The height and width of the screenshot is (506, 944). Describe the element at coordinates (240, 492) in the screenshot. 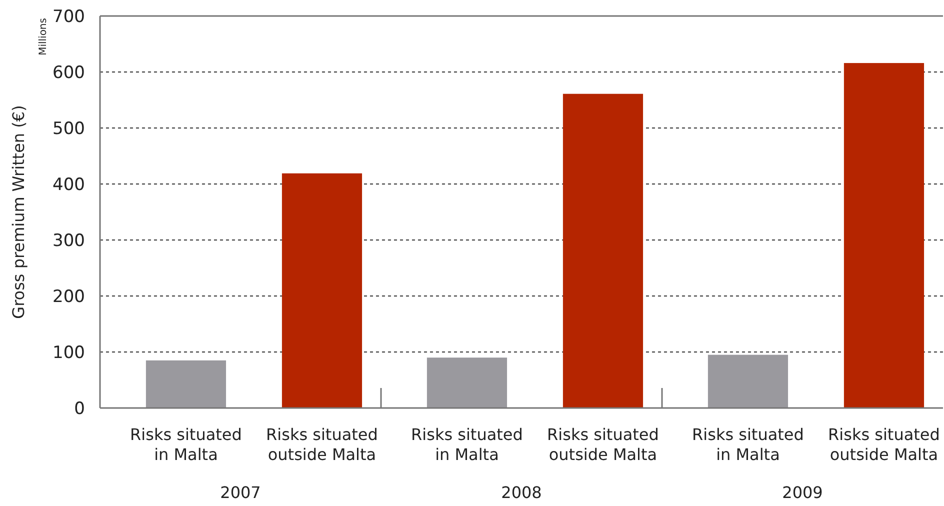

I see `x-tick-label: 2007` at that location.